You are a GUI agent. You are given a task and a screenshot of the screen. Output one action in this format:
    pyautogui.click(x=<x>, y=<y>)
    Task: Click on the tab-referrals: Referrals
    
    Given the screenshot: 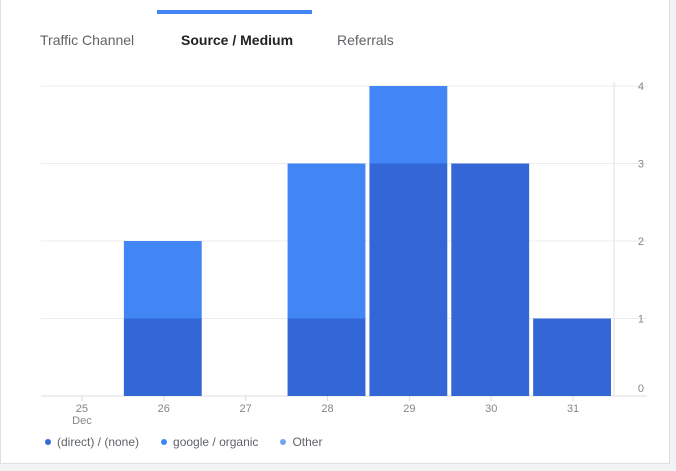 What is the action you would take?
    pyautogui.click(x=367, y=36)
    